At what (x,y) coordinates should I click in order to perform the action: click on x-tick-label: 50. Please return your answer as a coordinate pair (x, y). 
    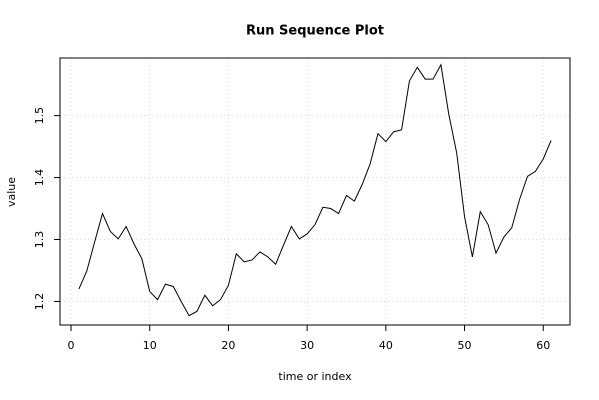
    Looking at the image, I should click on (465, 345).